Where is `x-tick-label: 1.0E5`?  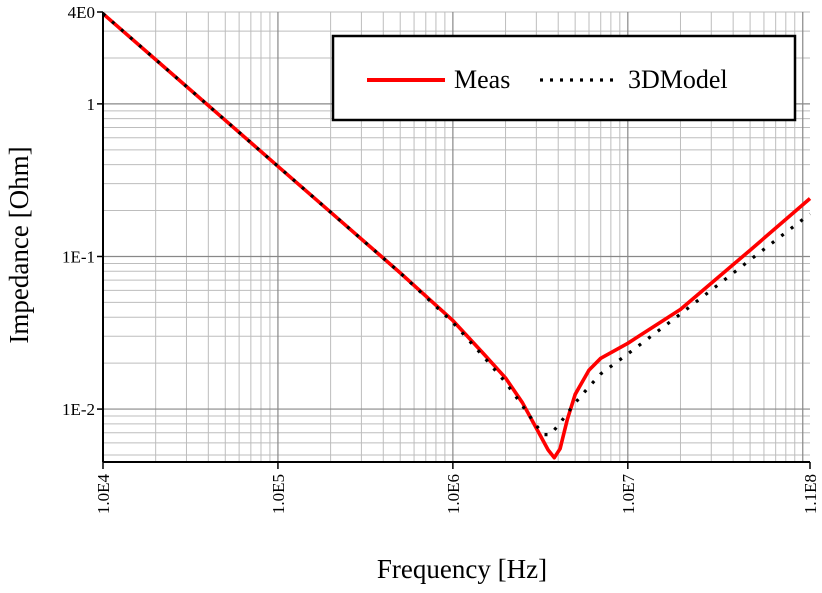 x-tick-label: 1.0E5 is located at coordinates (278, 494).